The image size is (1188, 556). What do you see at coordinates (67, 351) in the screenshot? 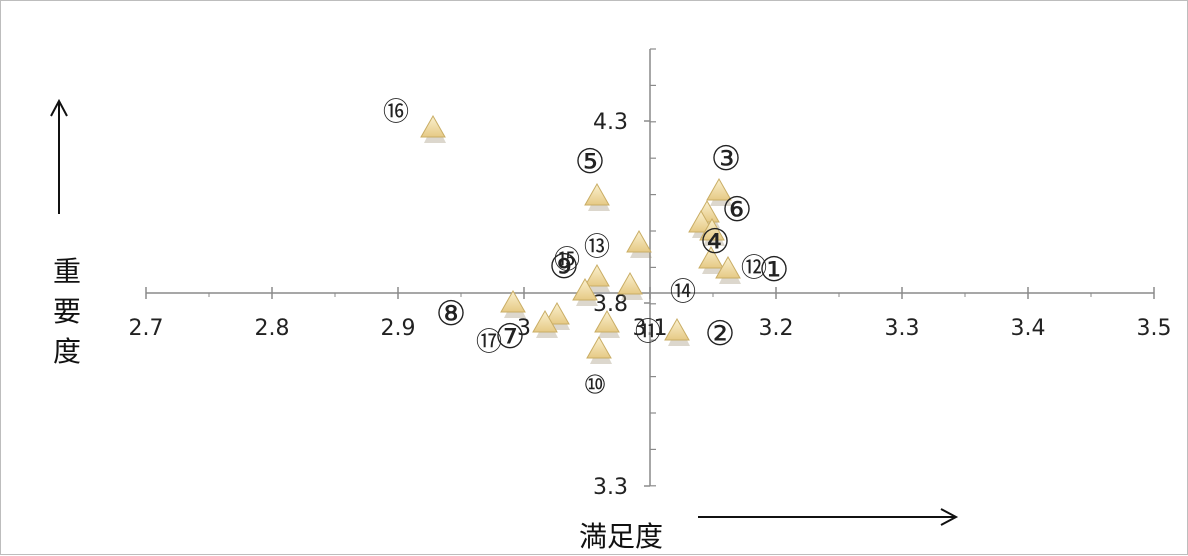
I see `y-axis-title-char: 度` at bounding box center [67, 351].